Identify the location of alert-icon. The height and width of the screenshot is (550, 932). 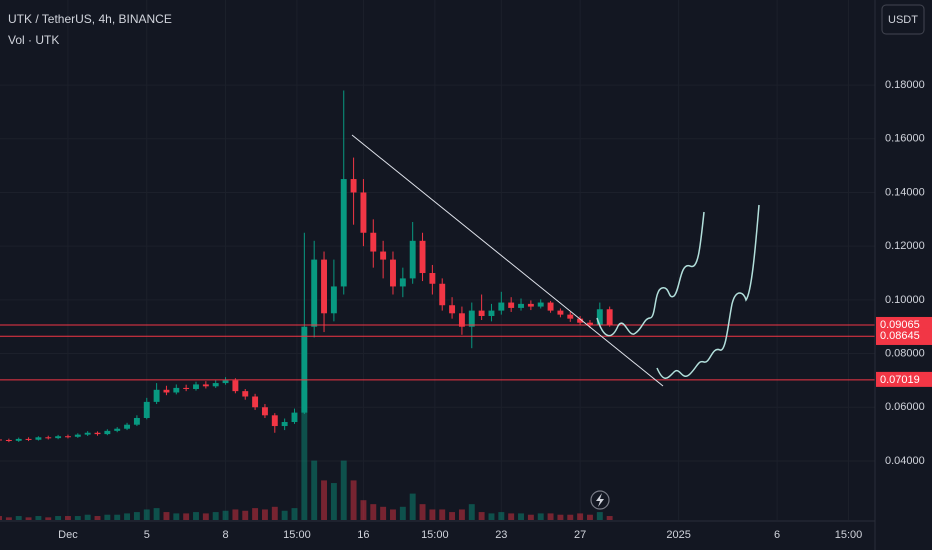
(600, 500).